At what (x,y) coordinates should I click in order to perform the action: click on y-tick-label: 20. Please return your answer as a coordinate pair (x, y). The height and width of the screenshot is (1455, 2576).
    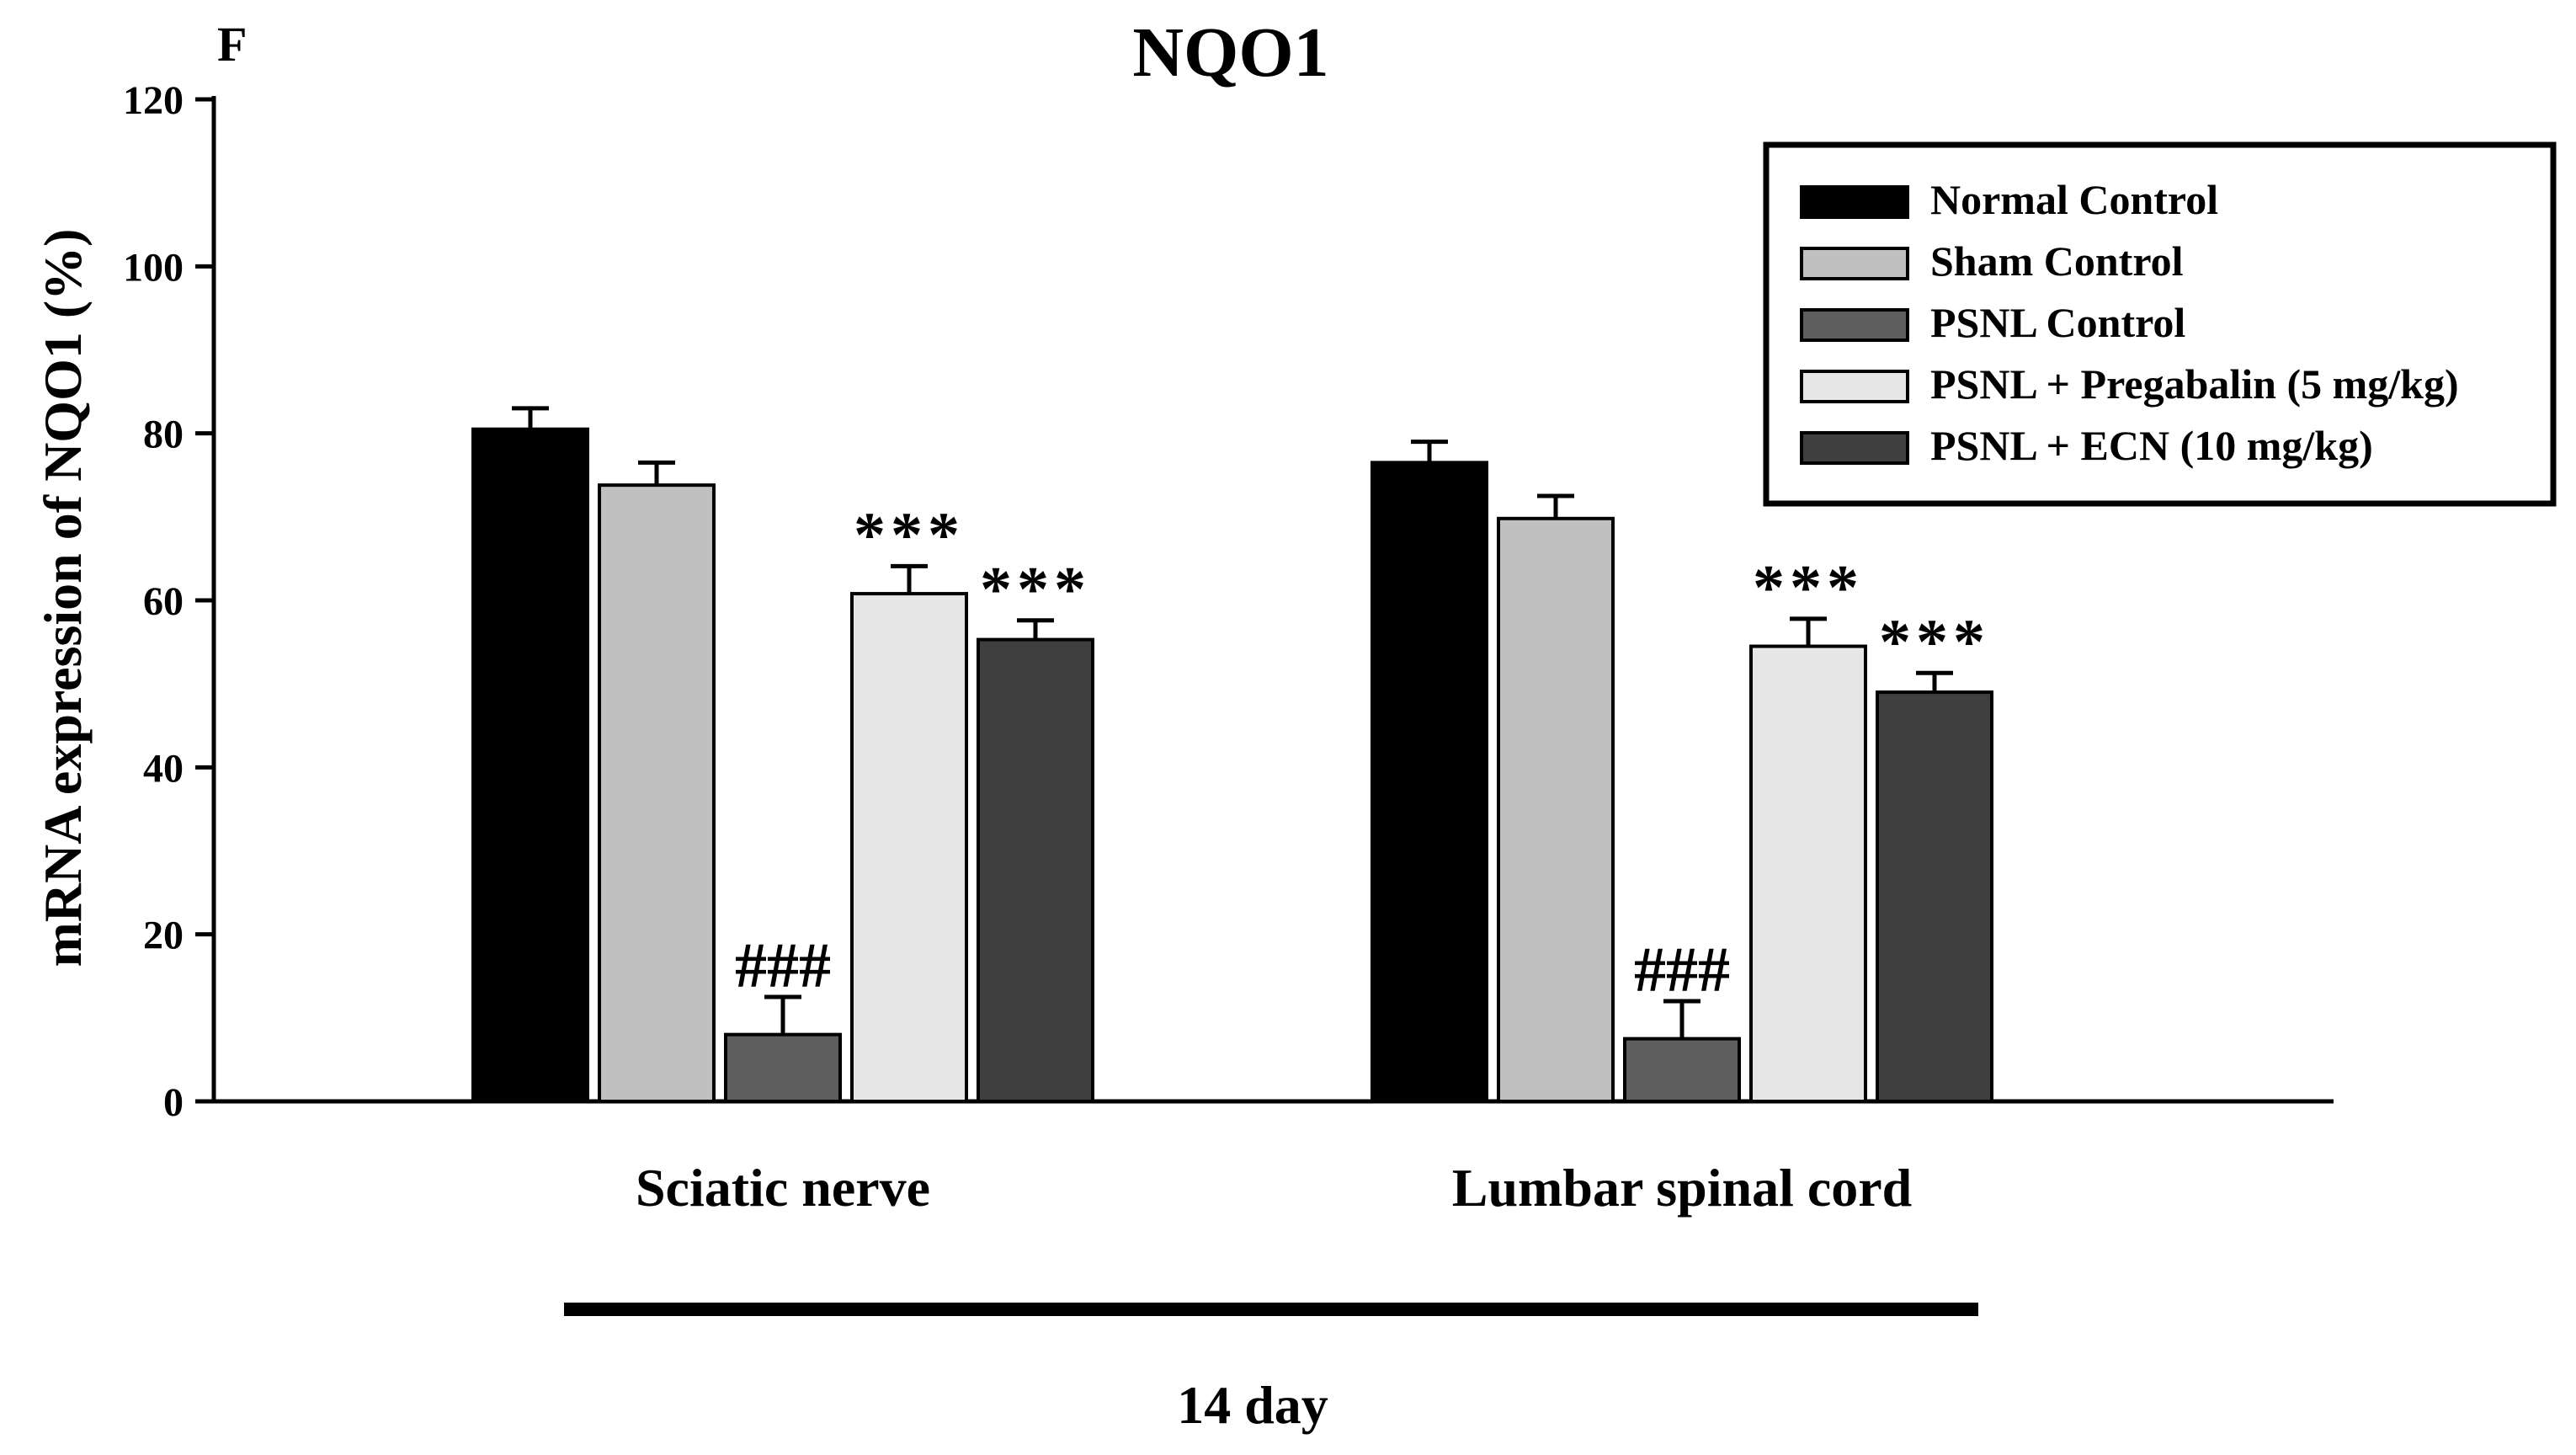
    Looking at the image, I should click on (164, 936).